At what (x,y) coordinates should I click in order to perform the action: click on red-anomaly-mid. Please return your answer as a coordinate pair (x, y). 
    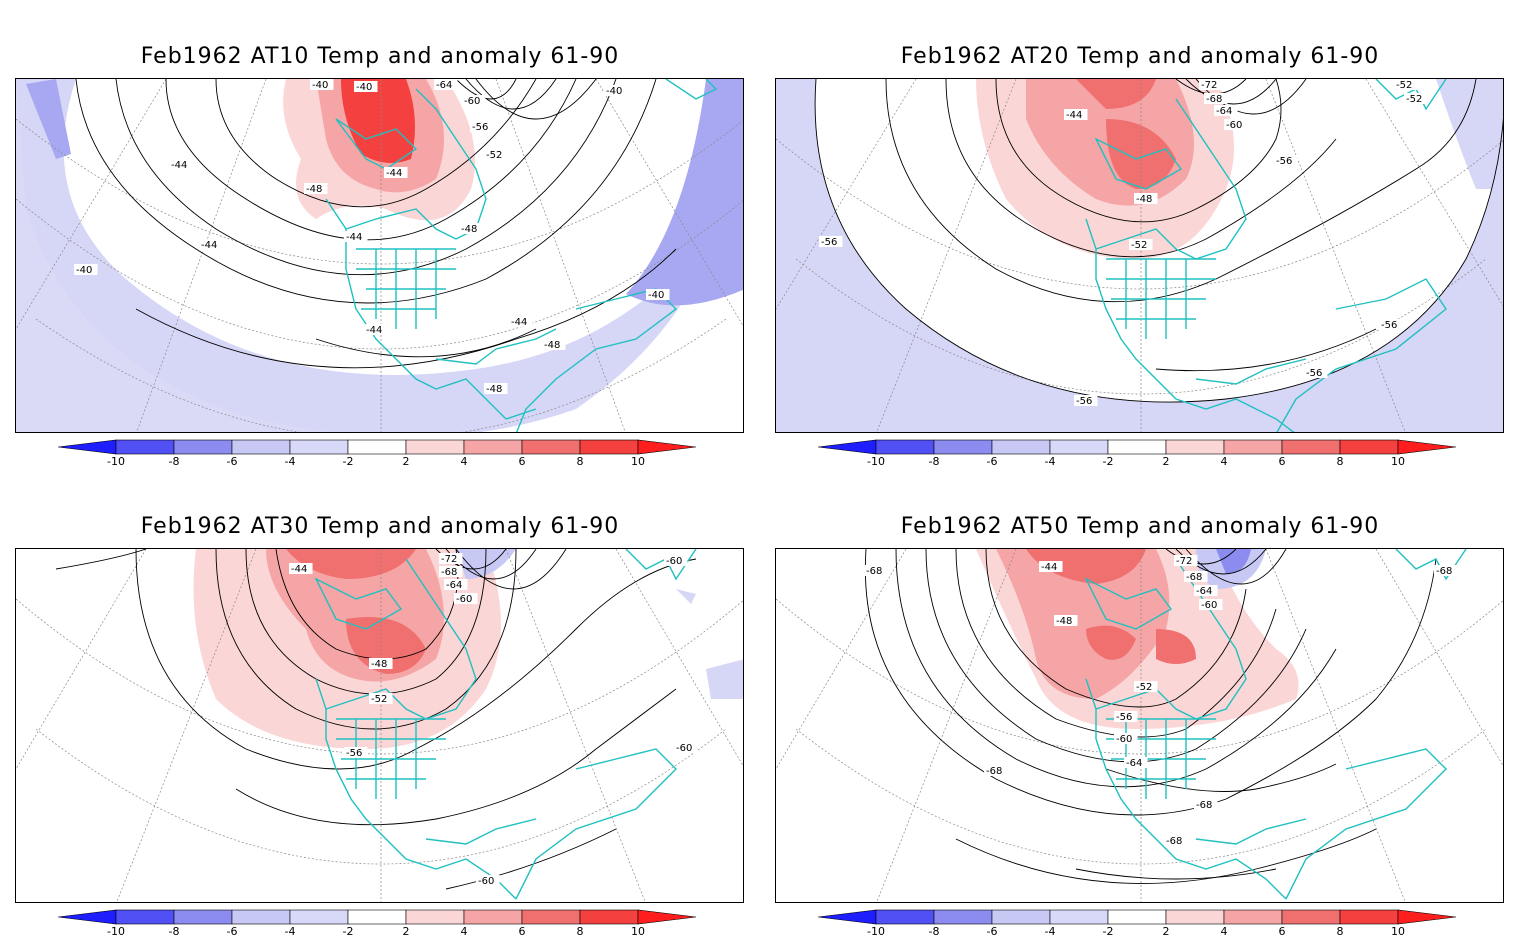
    Looking at the image, I should click on (1083, 624).